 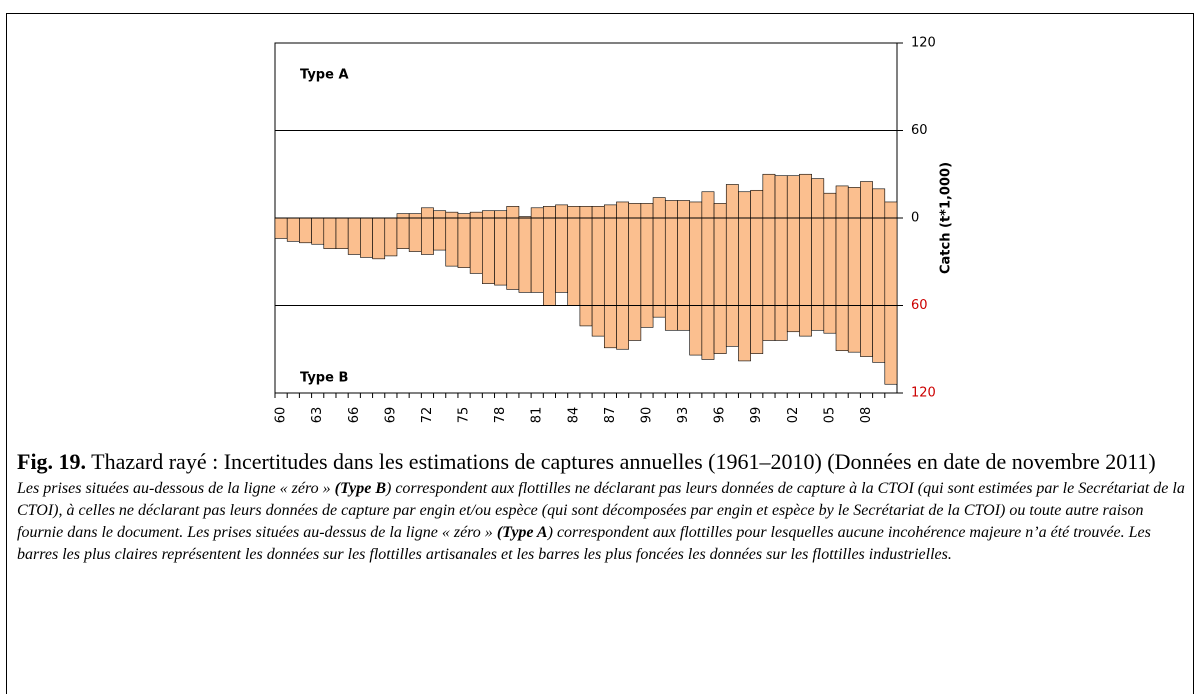 What do you see at coordinates (522, 532) in the screenshot?
I see `caption-run: (Type A` at bounding box center [522, 532].